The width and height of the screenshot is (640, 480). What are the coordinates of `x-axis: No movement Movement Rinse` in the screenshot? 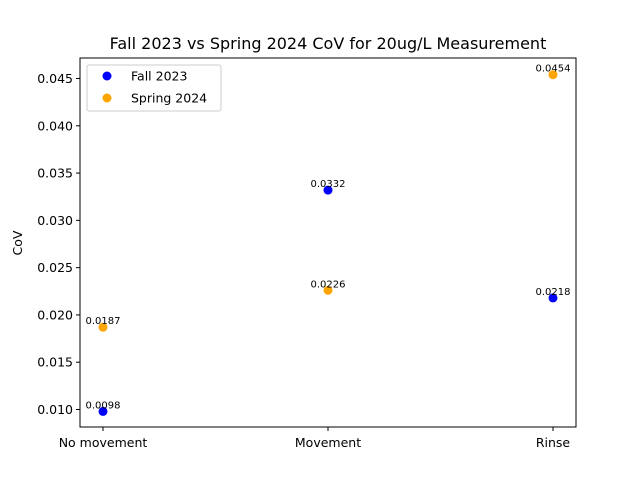 It's located at (315, 438).